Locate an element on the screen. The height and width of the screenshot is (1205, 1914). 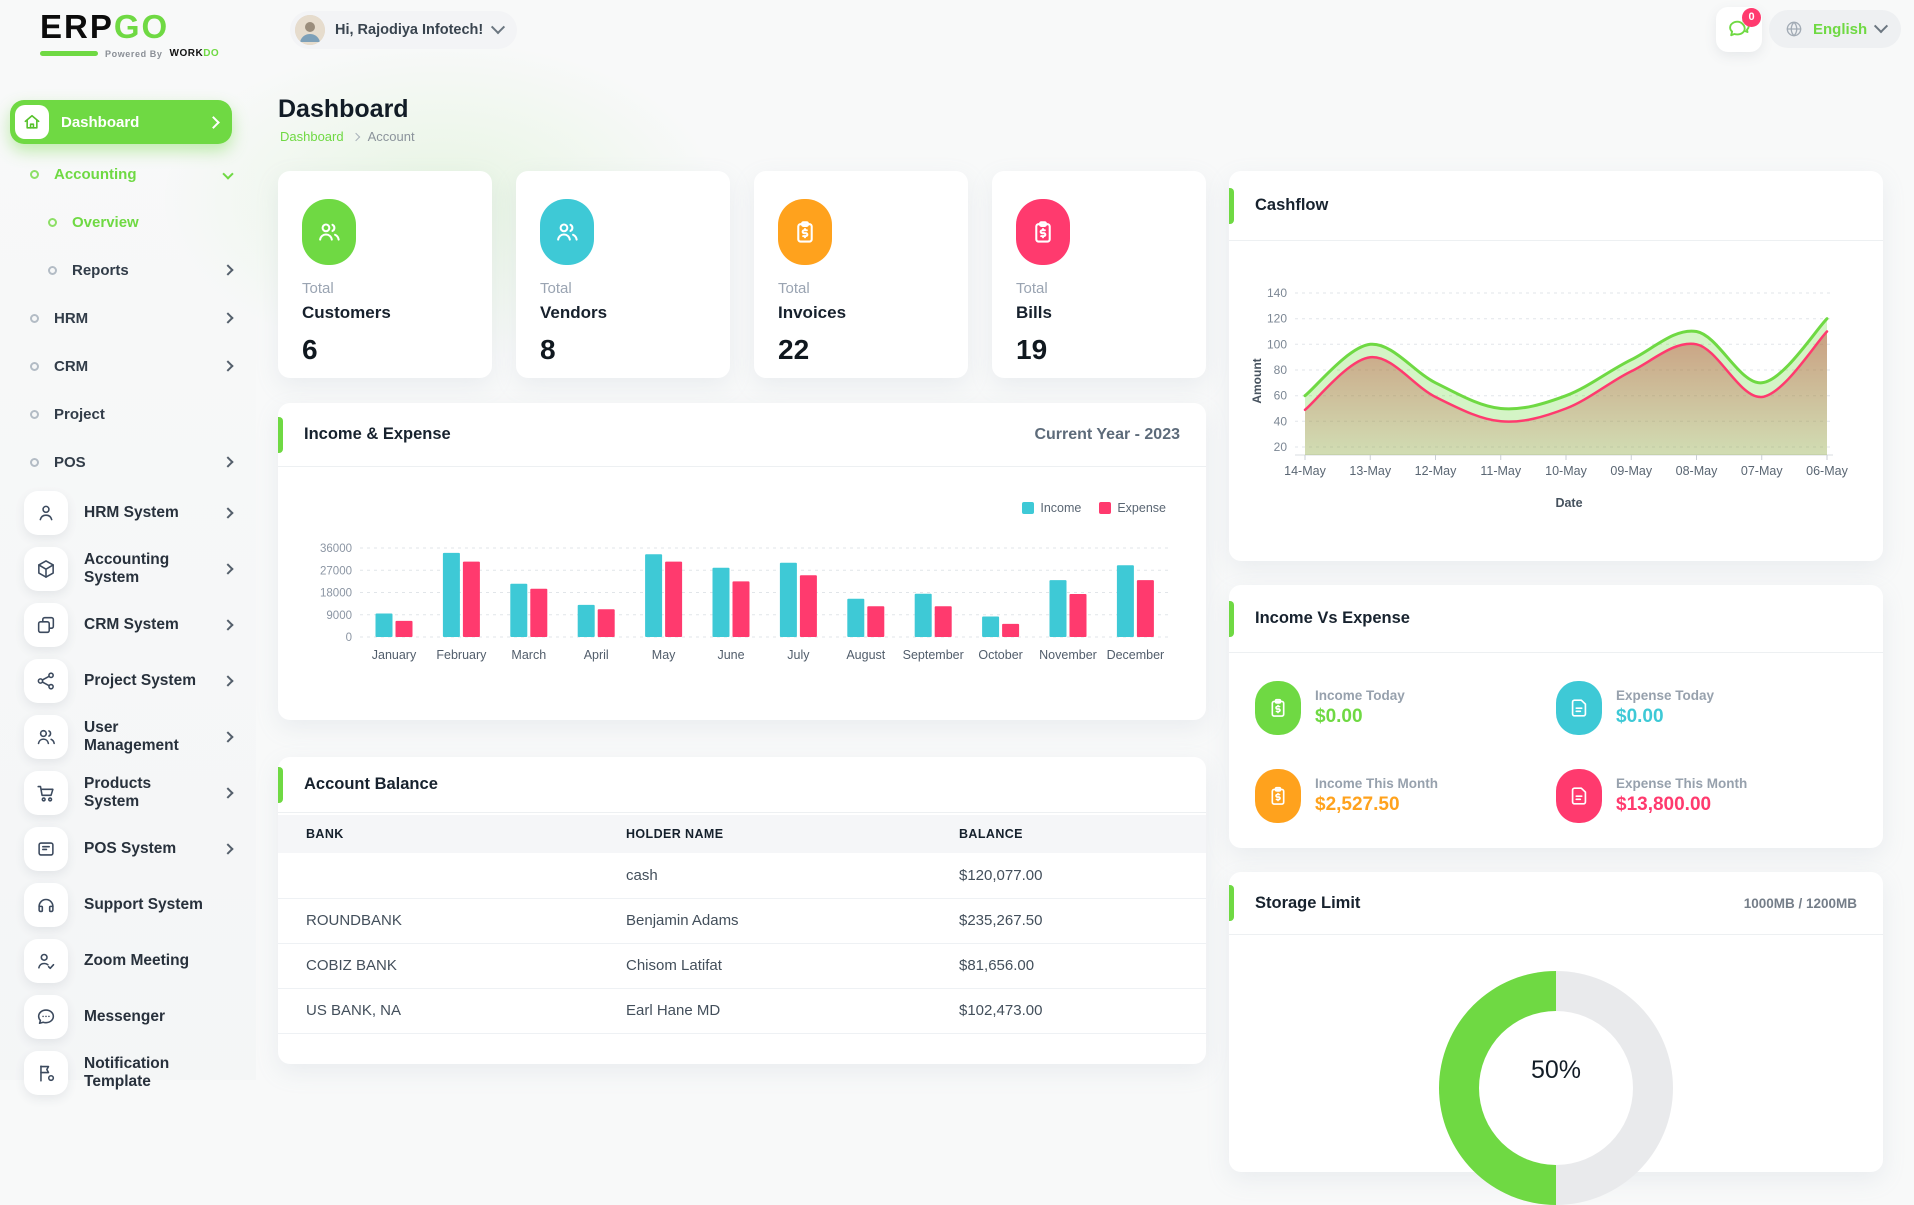
sidebar-item-pos-system: POS System is located at coordinates (128, 849).